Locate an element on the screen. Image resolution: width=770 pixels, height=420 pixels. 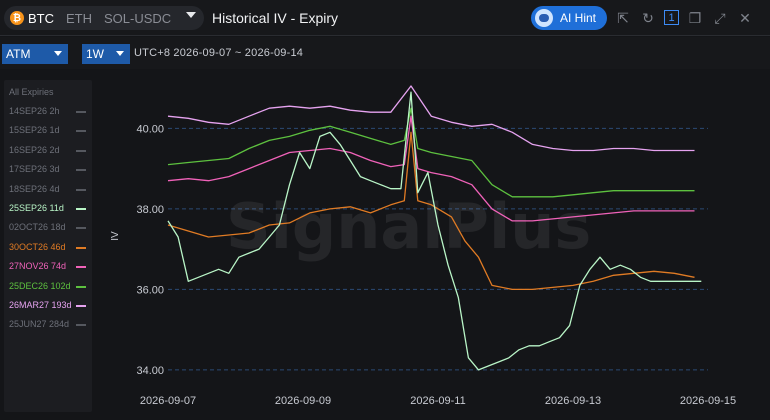
date-range-label: UTC+8 2026-09-07 ~ 2026-09-14 is located at coordinates (219, 53).